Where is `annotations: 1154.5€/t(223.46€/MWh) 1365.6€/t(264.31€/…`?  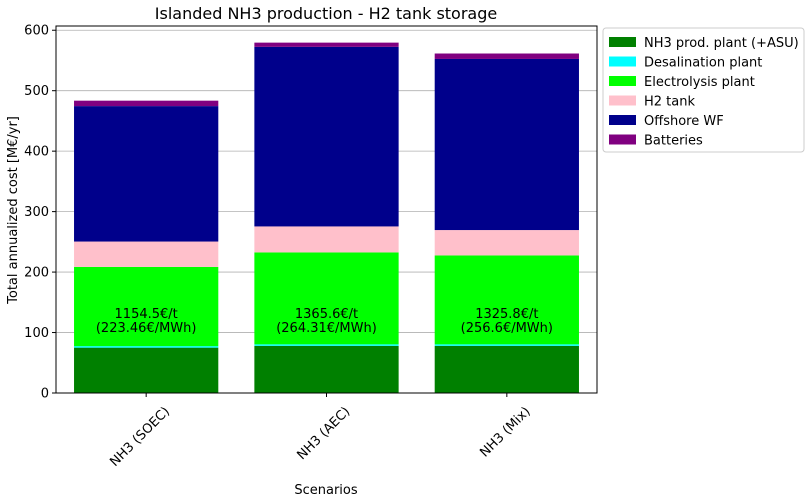
annotations: 1154.5€/t(223.46€/MWh) 1365.6€/t(264.31€/… is located at coordinates (324, 321).